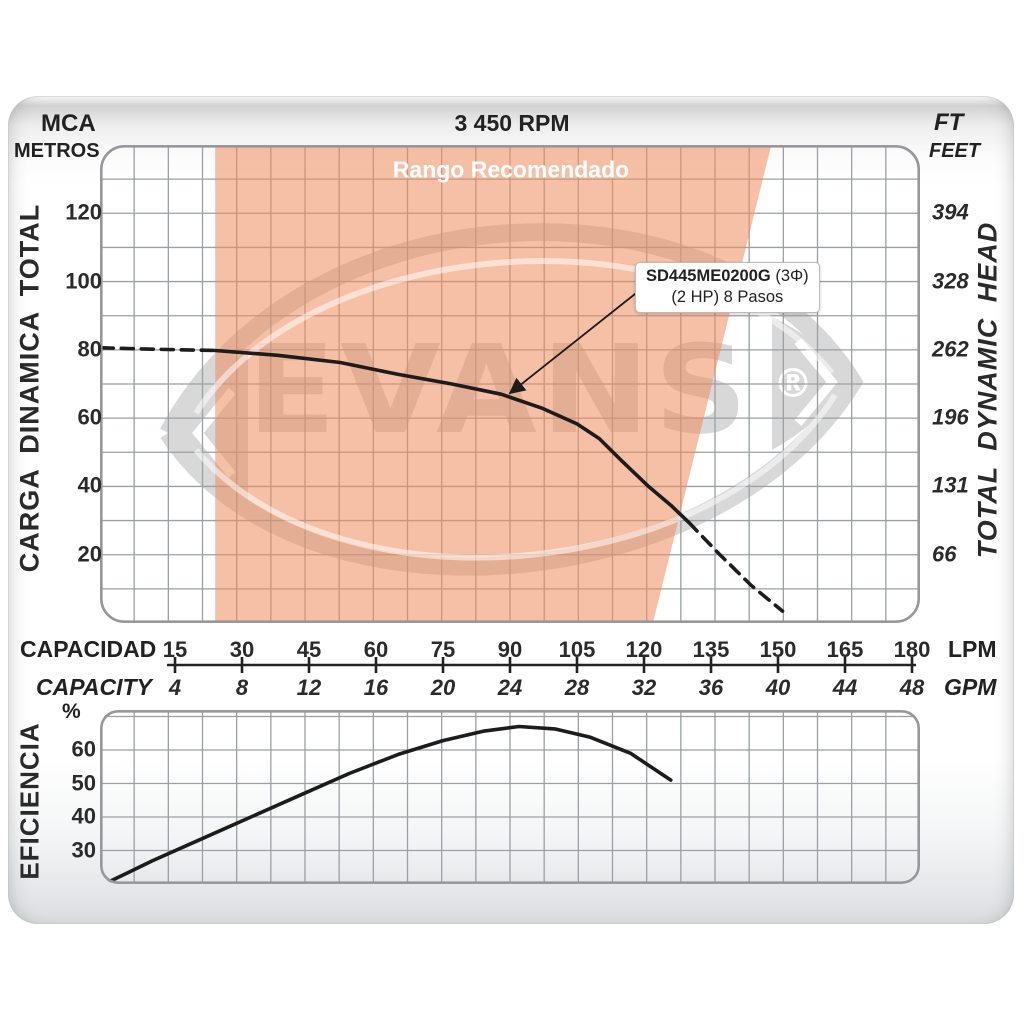 The width and height of the screenshot is (1024, 1024). I want to click on y-right-tick: 66, so click(944, 554).